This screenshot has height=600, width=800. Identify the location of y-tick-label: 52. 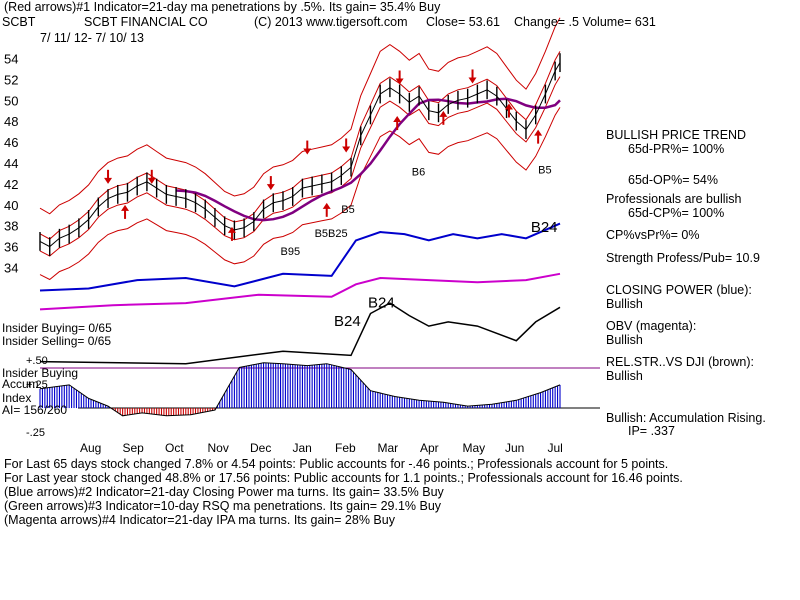
(11, 79).